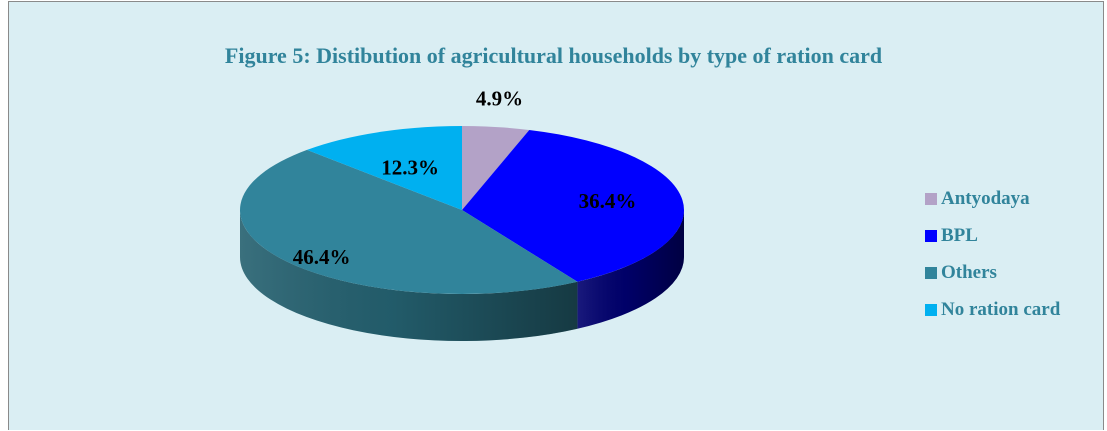 The height and width of the screenshot is (431, 1107). What do you see at coordinates (992, 235) in the screenshot?
I see `legend-item-bpl: BPL` at bounding box center [992, 235].